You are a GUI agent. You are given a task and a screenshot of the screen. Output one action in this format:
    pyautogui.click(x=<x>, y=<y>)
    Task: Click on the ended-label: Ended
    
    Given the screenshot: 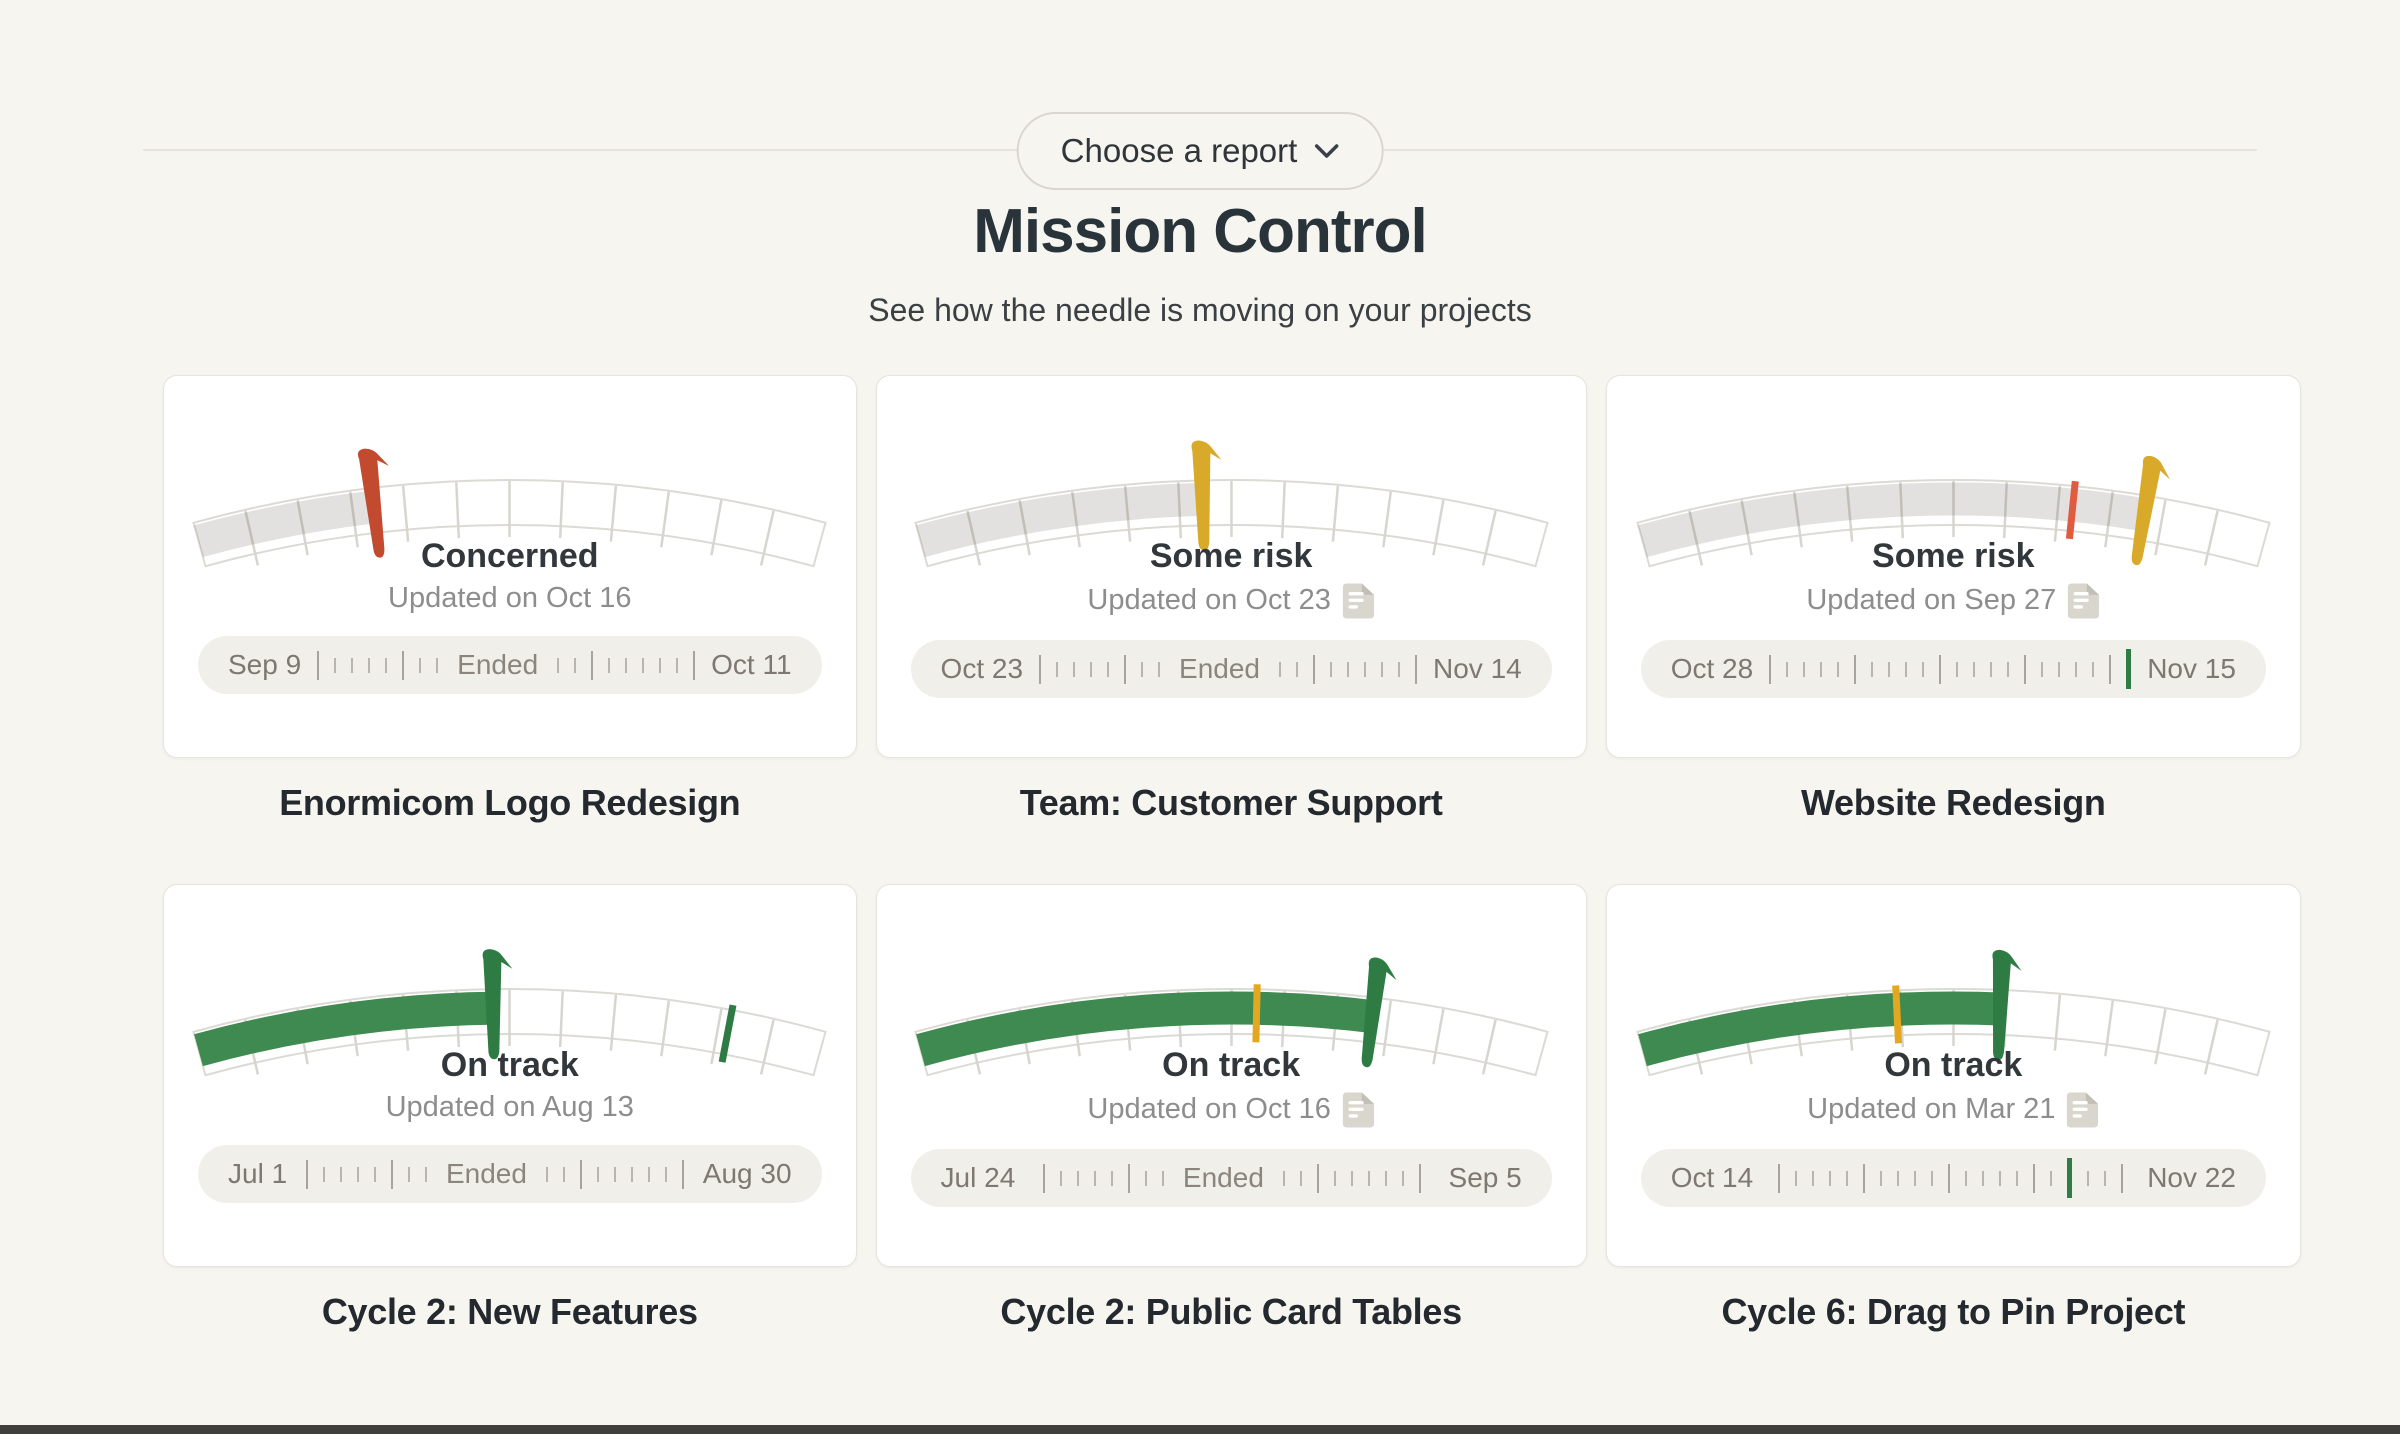 What is the action you would take?
    pyautogui.click(x=1223, y=1177)
    